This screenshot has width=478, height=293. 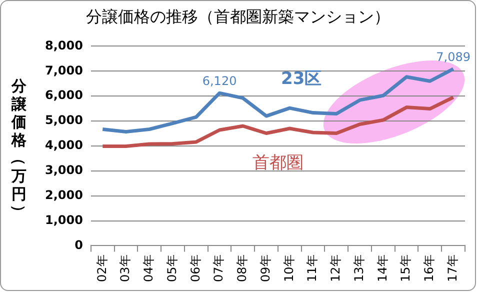 What do you see at coordinates (453, 57) in the screenshot?
I see `data-label: 7,089` at bounding box center [453, 57].